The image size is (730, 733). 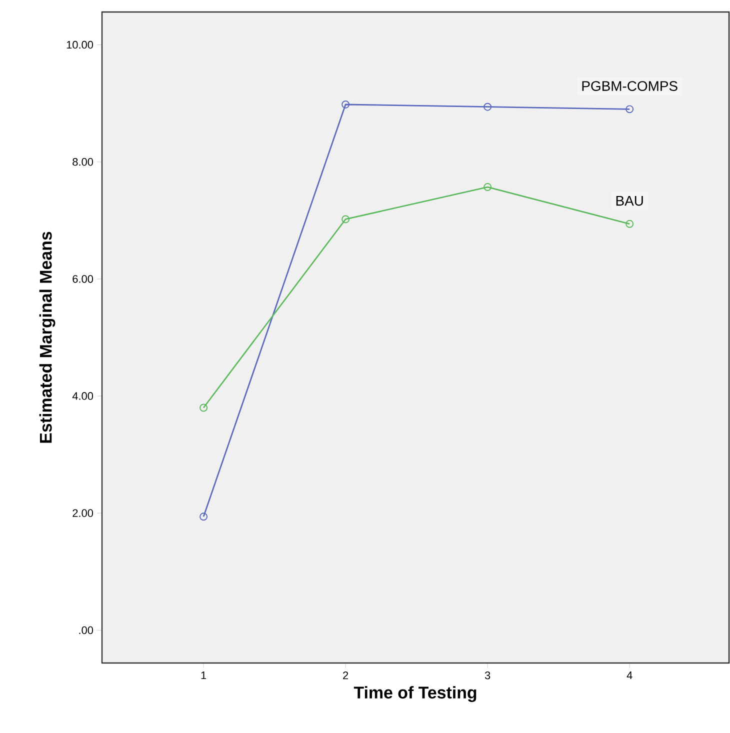 What do you see at coordinates (86, 630) in the screenshot?
I see `y-tick-label: .00` at bounding box center [86, 630].